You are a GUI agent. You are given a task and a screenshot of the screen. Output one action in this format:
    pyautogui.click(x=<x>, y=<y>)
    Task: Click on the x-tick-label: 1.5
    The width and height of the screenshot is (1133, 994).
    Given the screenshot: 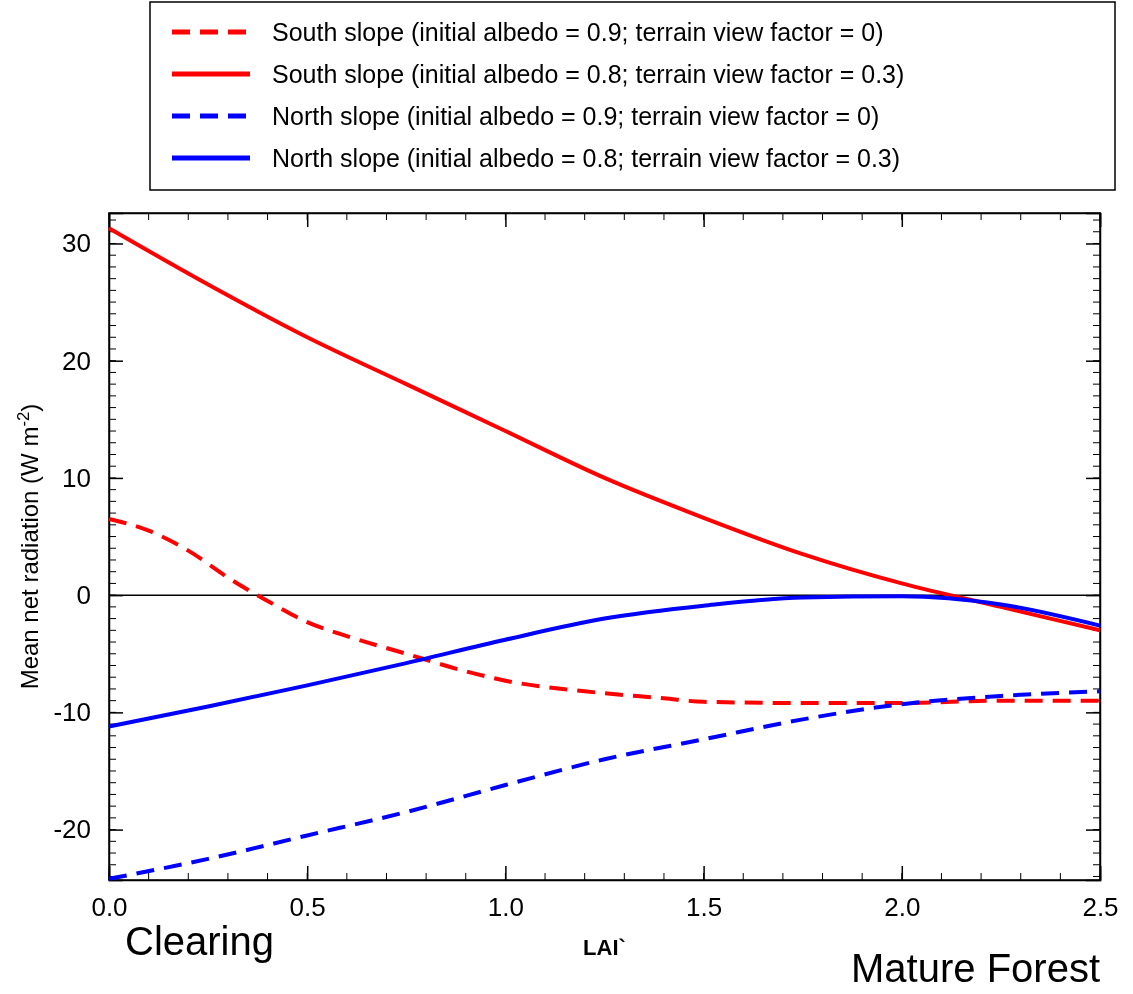 What is the action you would take?
    pyautogui.click(x=704, y=907)
    